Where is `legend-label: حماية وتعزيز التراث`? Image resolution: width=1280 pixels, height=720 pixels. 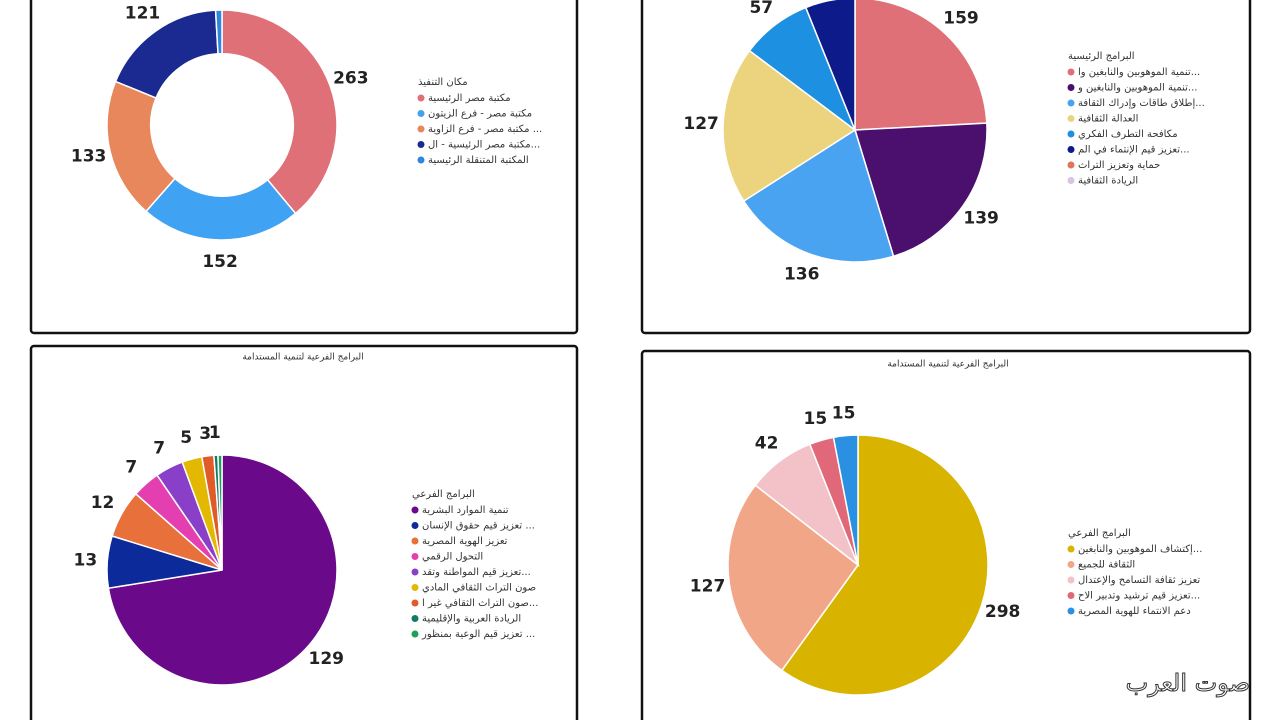 legend-label: حماية وتعزيز التراث is located at coordinates (1119, 165).